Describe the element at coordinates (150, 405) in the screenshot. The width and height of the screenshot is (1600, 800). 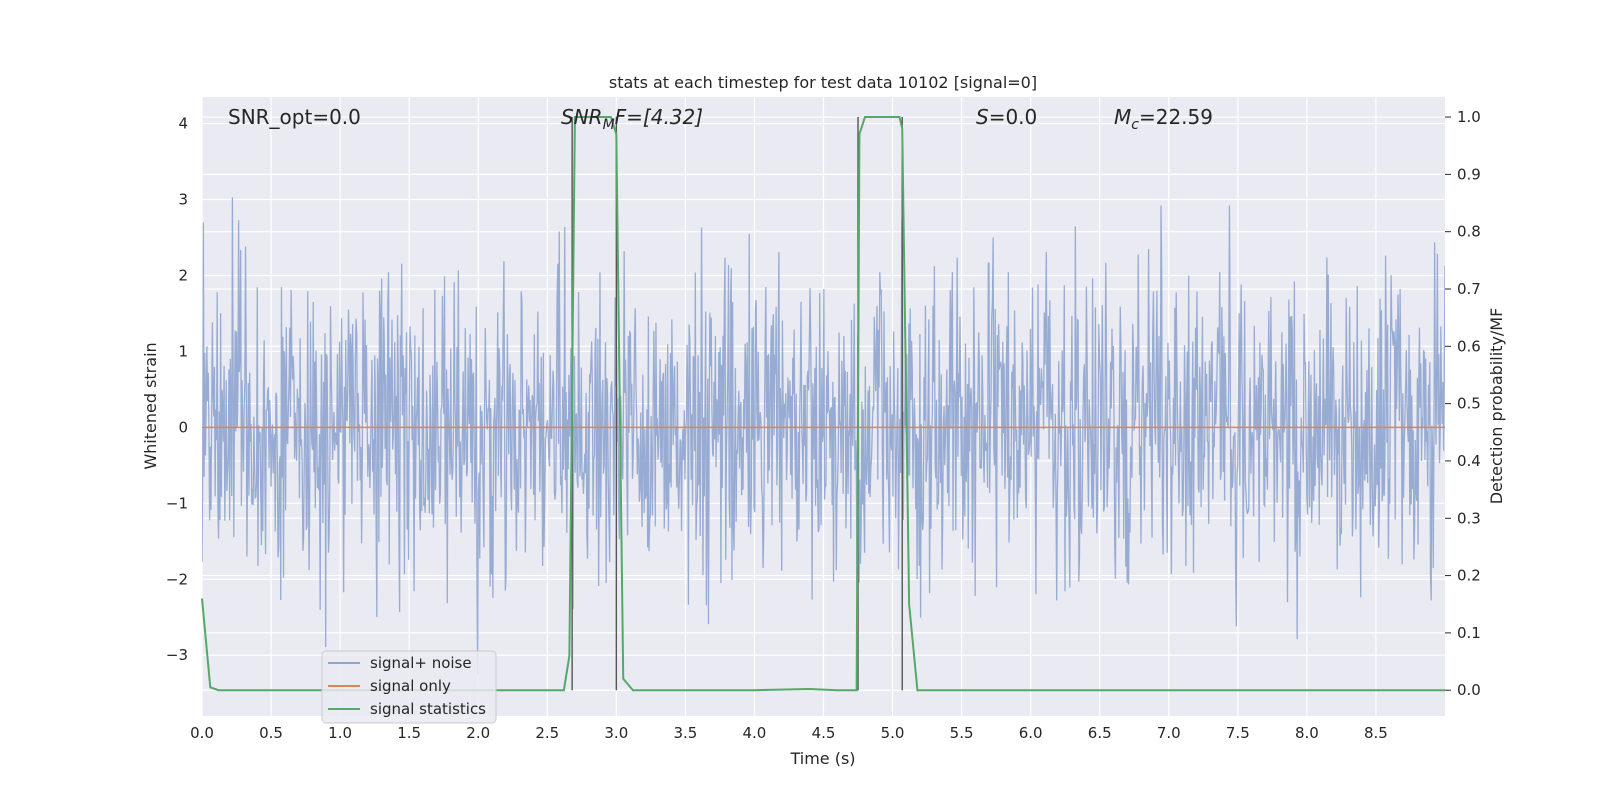
I see `y-axis-label: Whitened strain` at that location.